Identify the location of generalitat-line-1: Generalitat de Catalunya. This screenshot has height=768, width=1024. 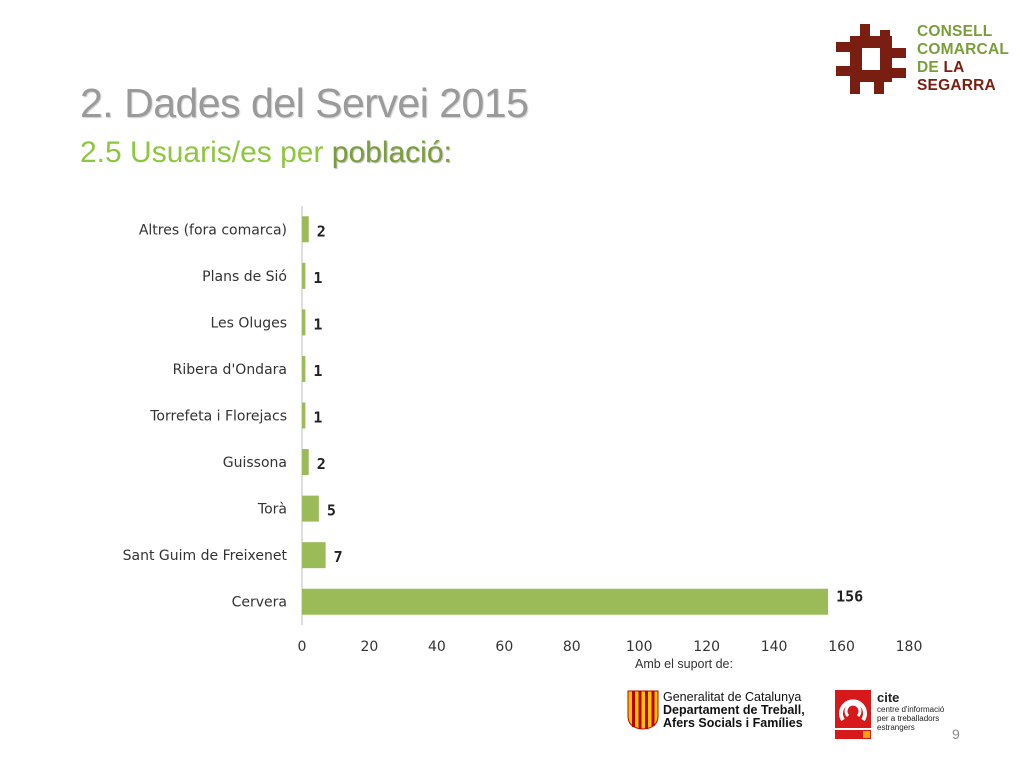
(732, 697).